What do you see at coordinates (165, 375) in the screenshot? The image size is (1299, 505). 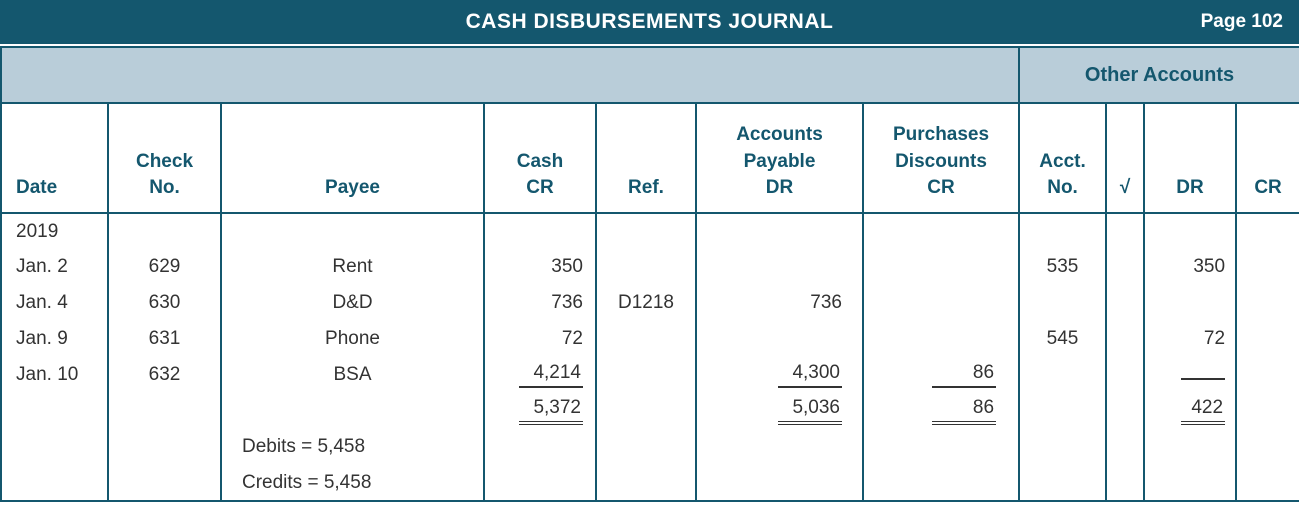 I see `cell-check-no: 632` at bounding box center [165, 375].